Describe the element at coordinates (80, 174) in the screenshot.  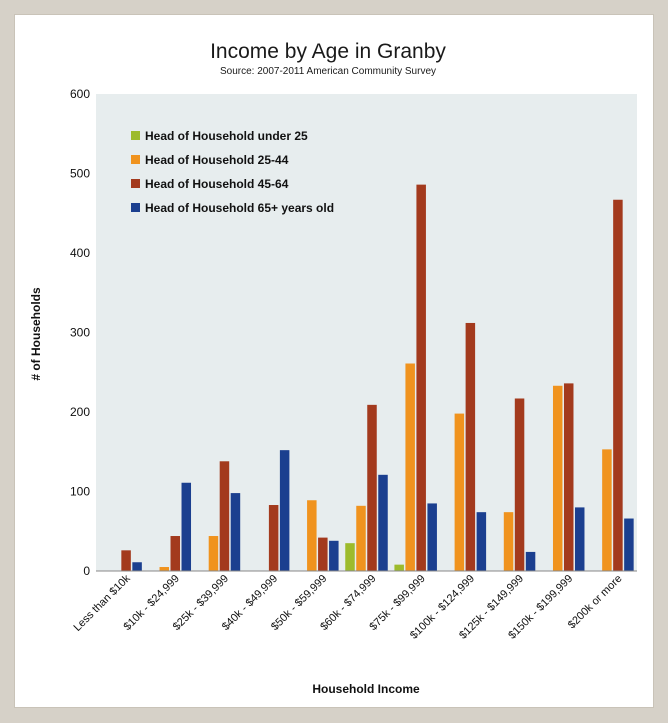
I see `y-tick-label: 500` at that location.